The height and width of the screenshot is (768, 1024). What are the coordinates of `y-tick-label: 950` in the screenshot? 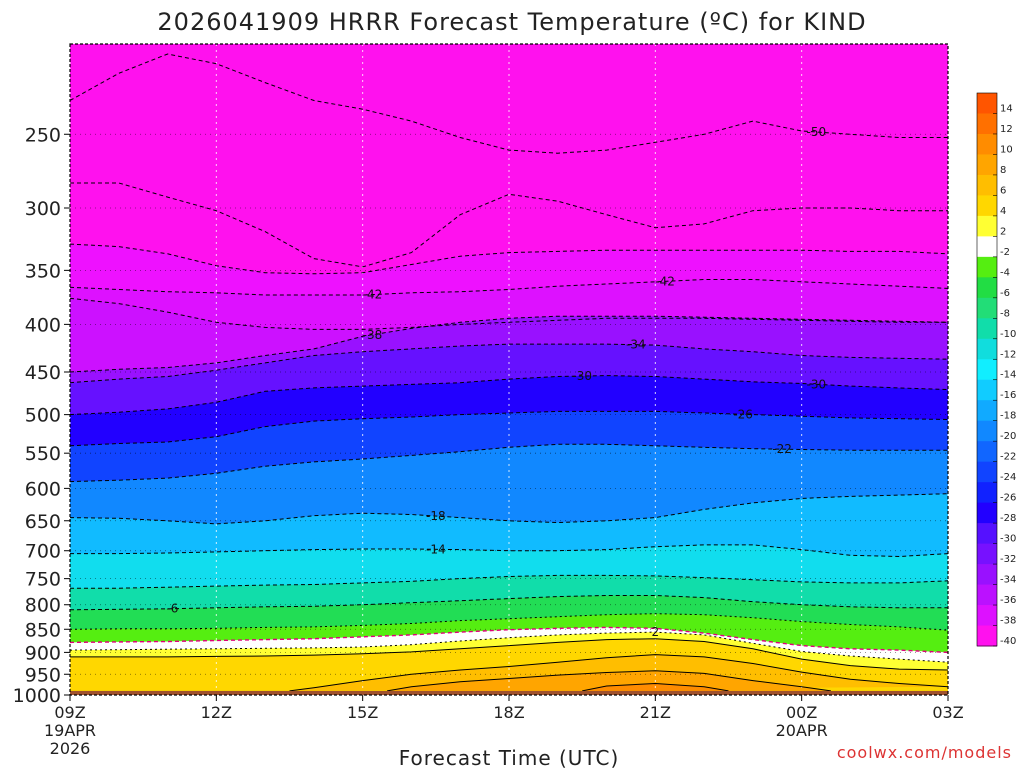 It's located at (43, 675).